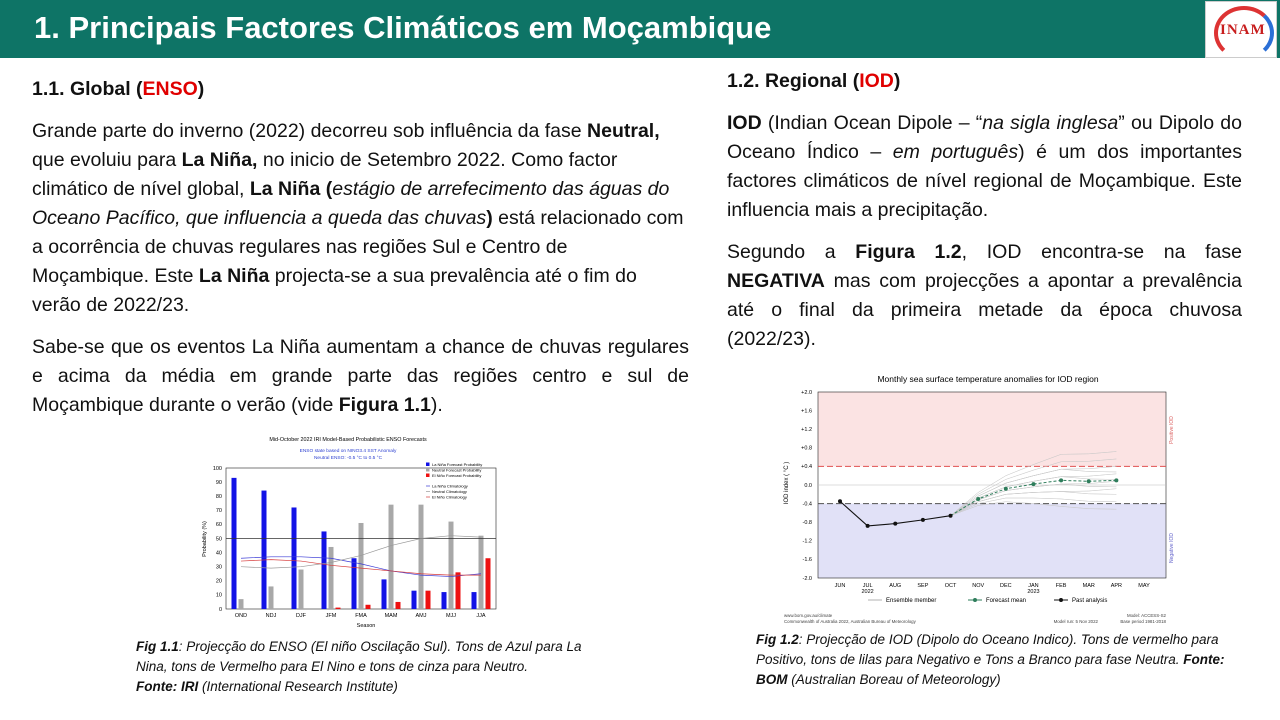 This screenshot has width=1280, height=720. What do you see at coordinates (360, 89) in the screenshot?
I see `global-heading: 1.1. Global (ENSO)` at bounding box center [360, 89].